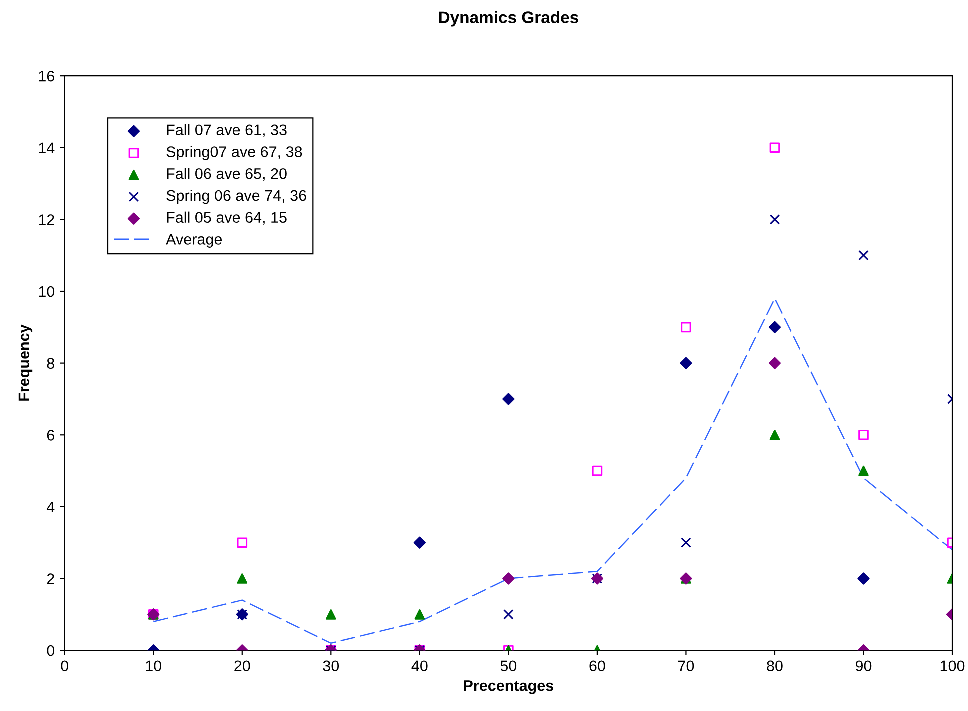  Describe the element at coordinates (46, 76) in the screenshot. I see `y-tick-label: 16` at that location.